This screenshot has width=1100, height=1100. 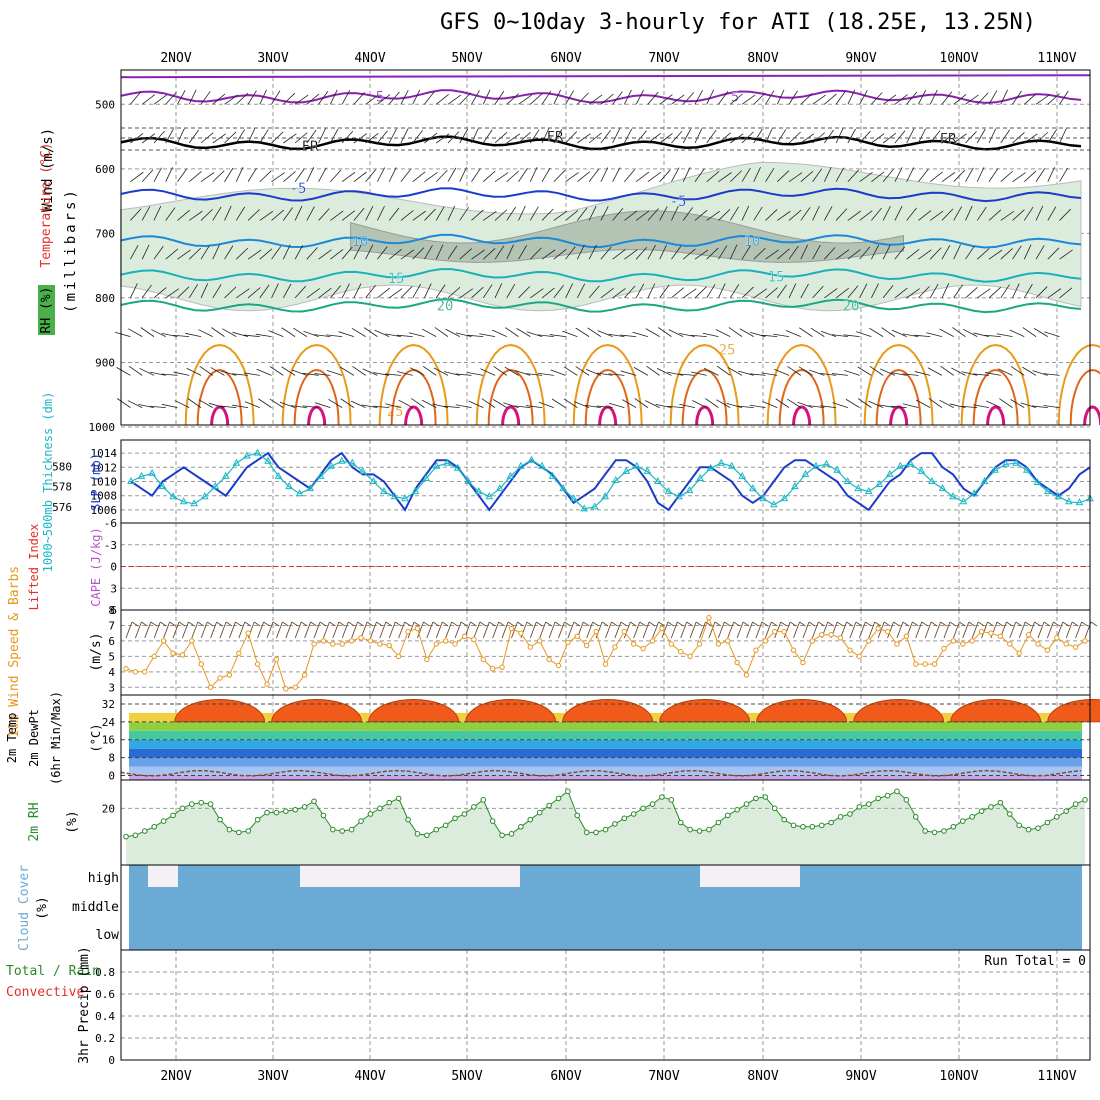 I want to click on label-2m-dewpt: 2m DewPt, so click(x=34, y=738).